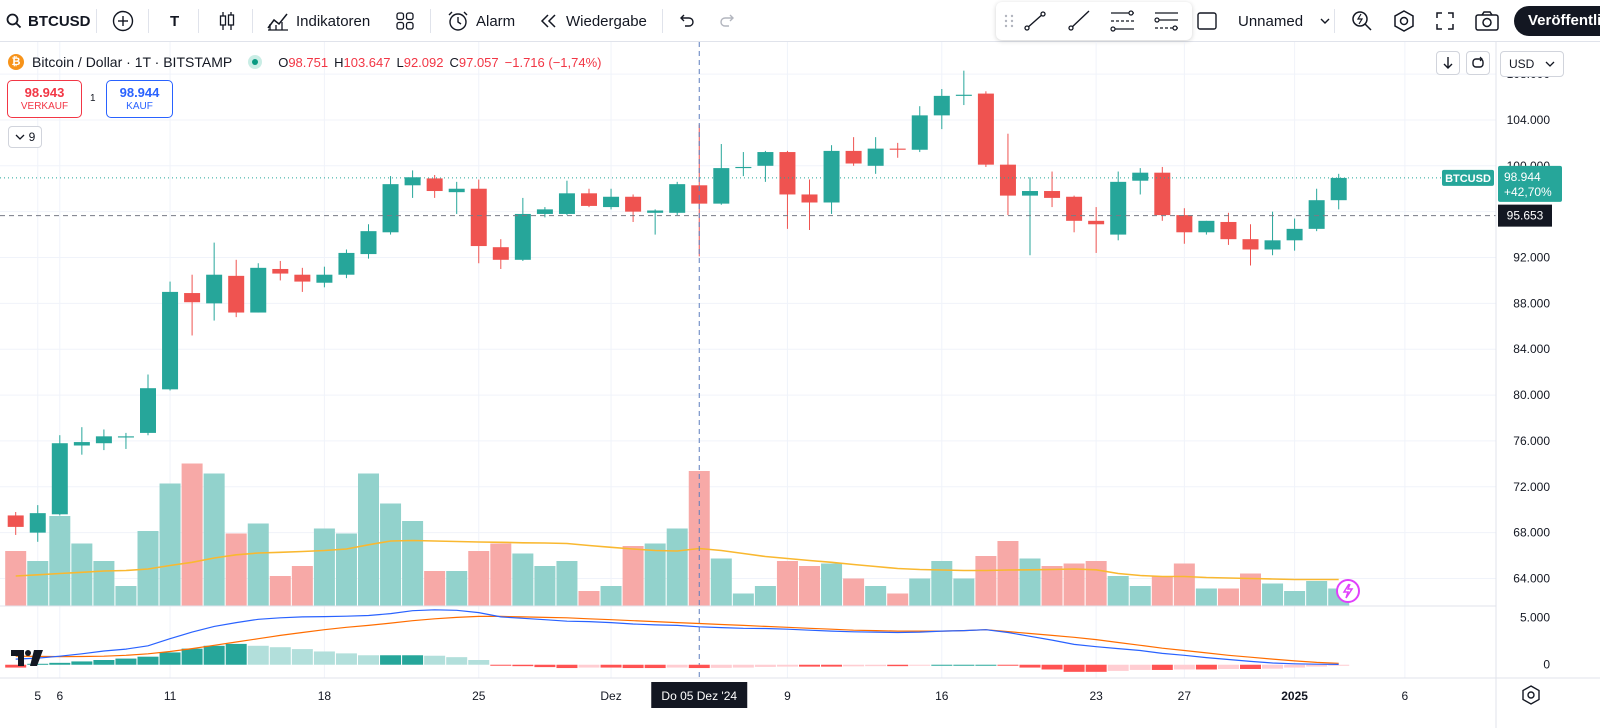 The height and width of the screenshot is (728, 1600). I want to click on drag-handle, so click(1009, 21).